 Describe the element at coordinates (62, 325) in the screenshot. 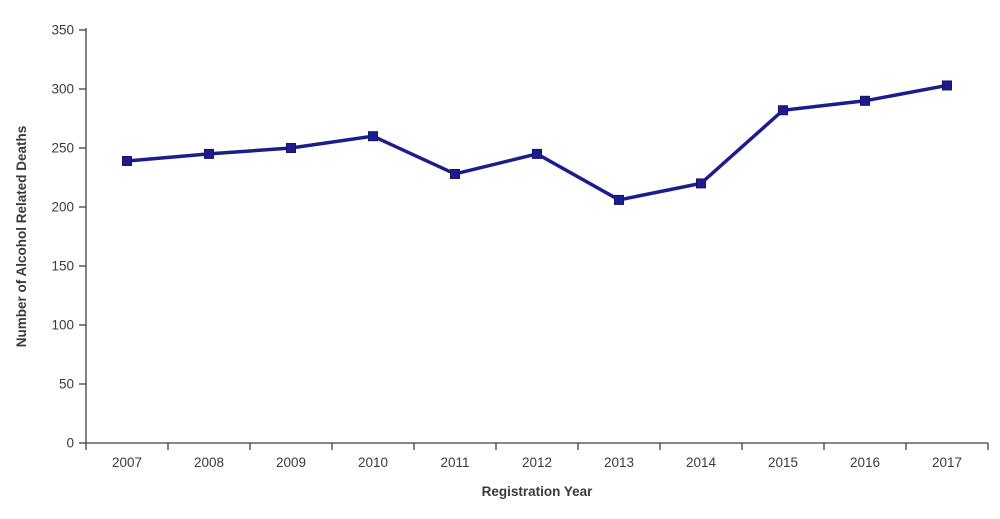

I see `y-tick-label: 100` at that location.